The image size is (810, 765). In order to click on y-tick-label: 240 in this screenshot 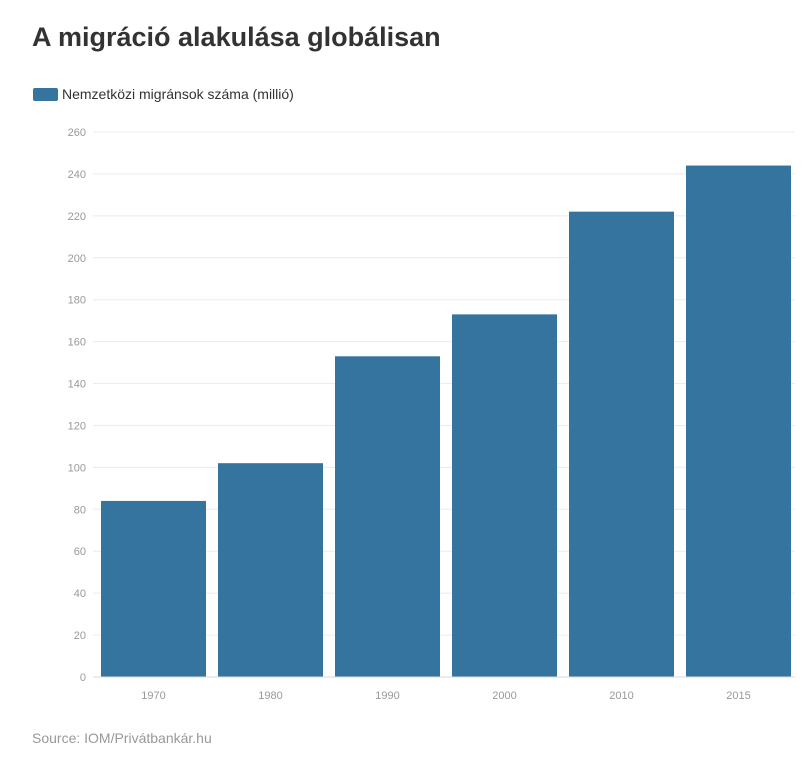, I will do `click(77, 175)`.